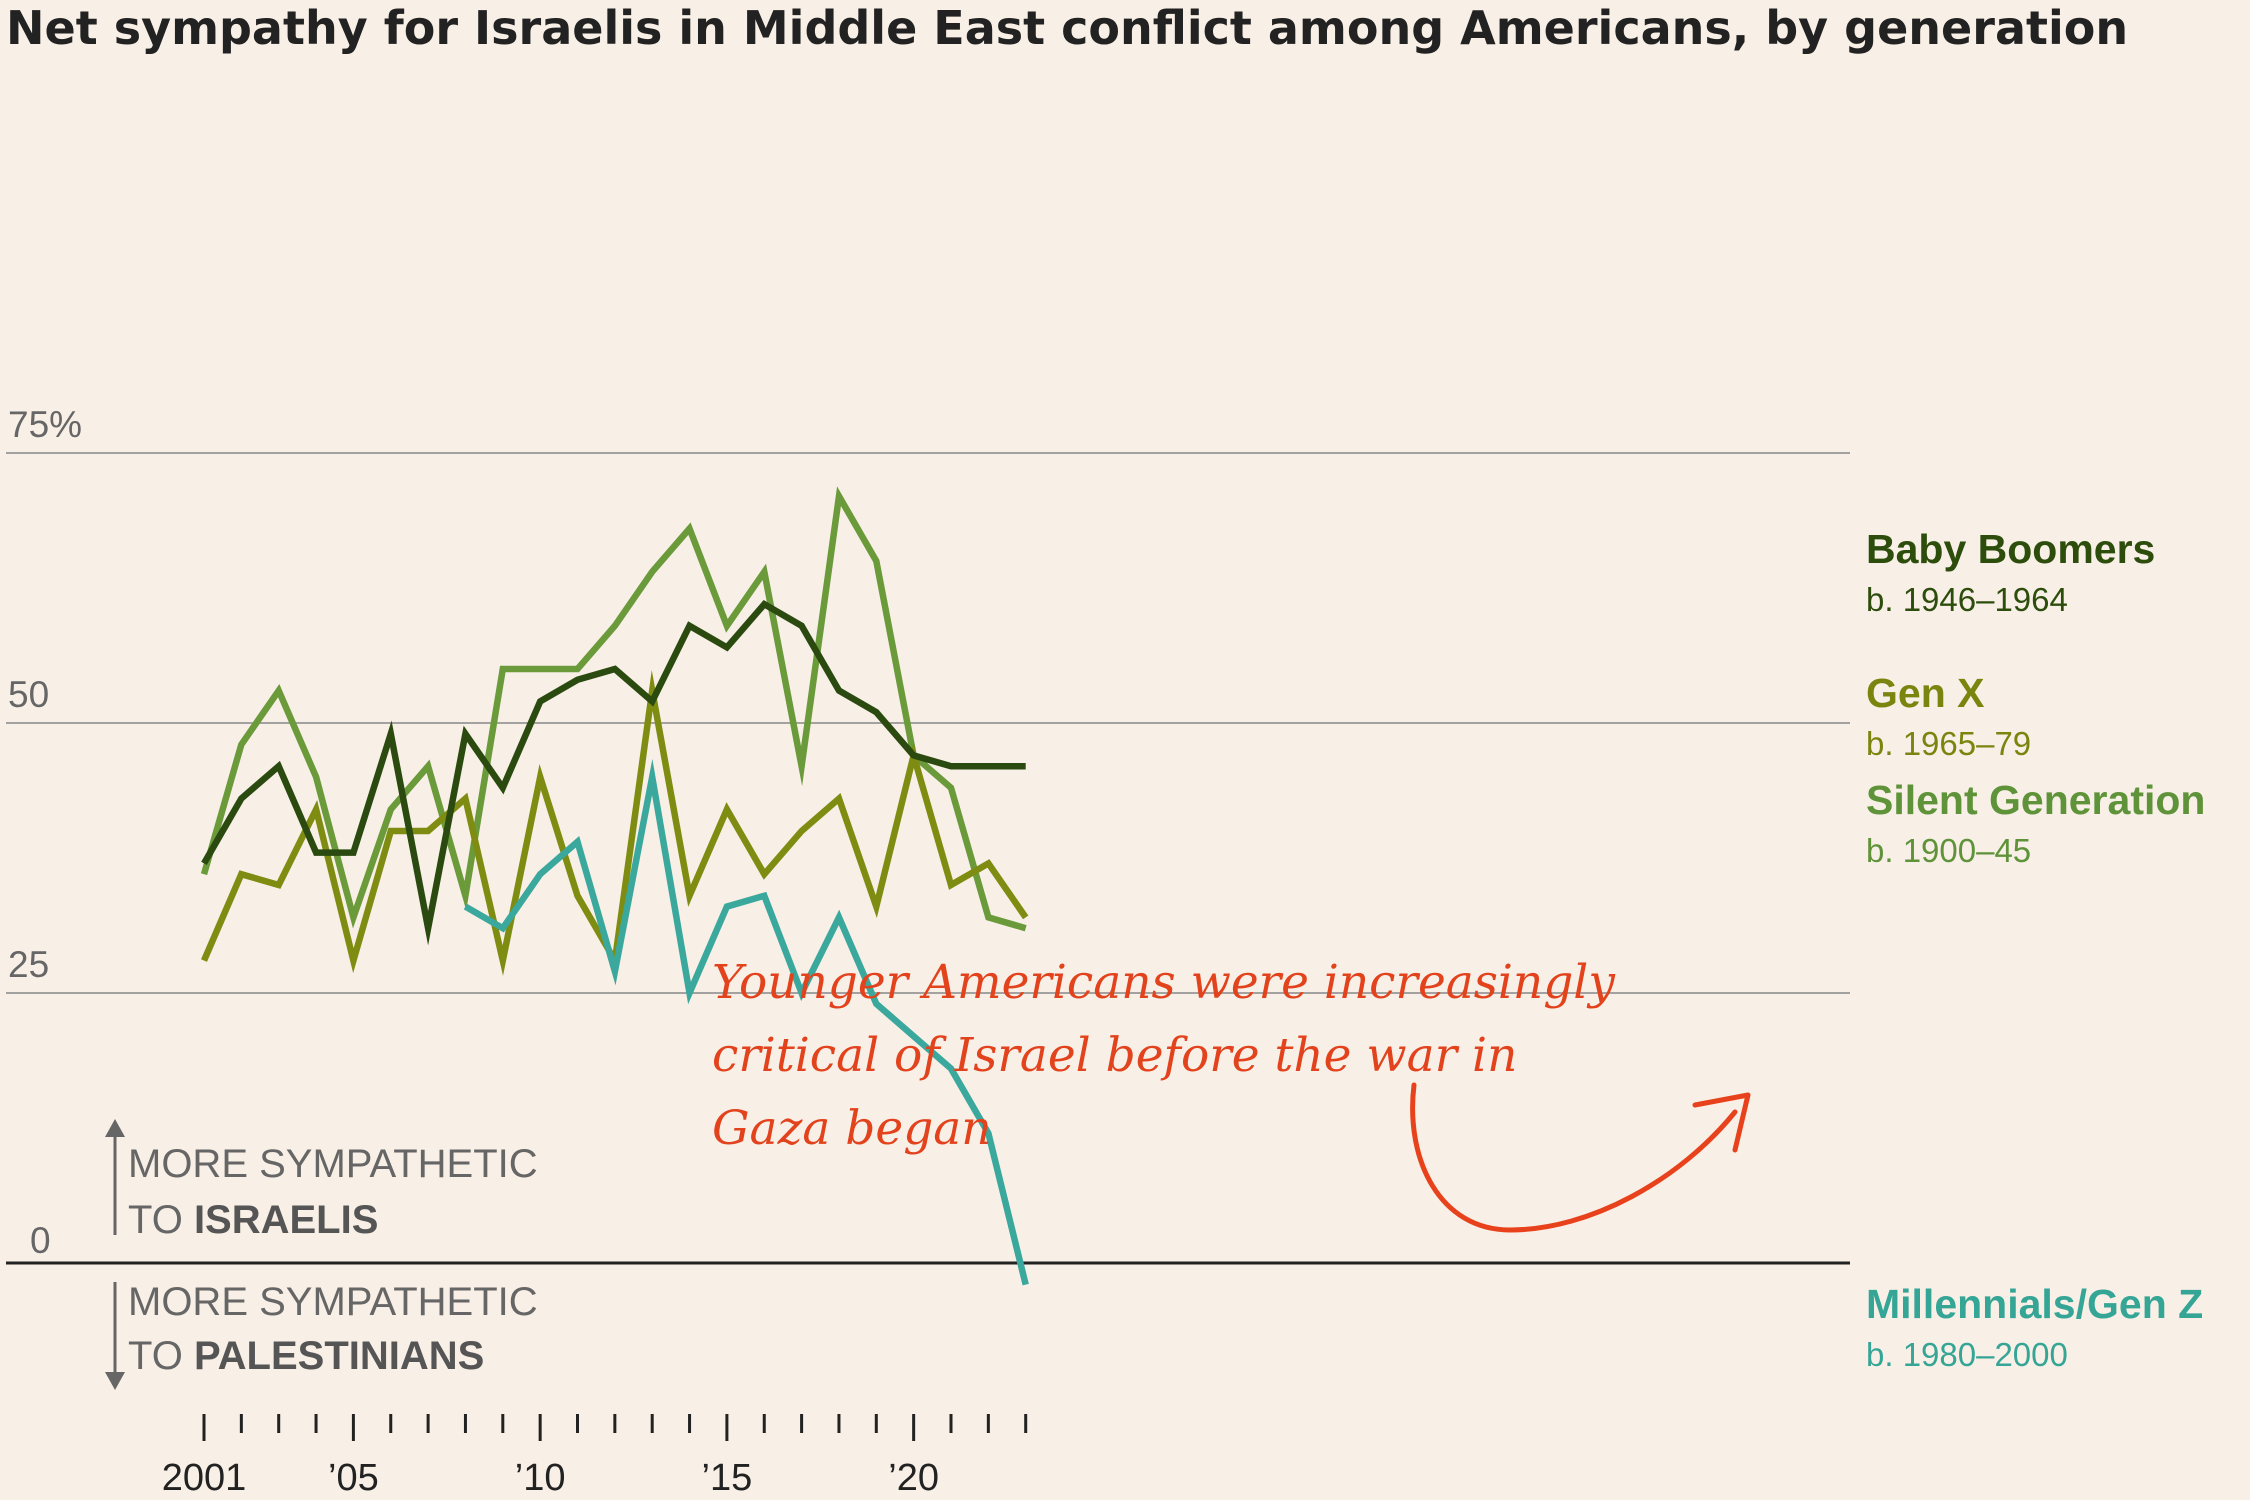 This screenshot has width=2250, height=1500. Describe the element at coordinates (115, 1128) in the screenshot. I see `up-arrow-icon` at that location.